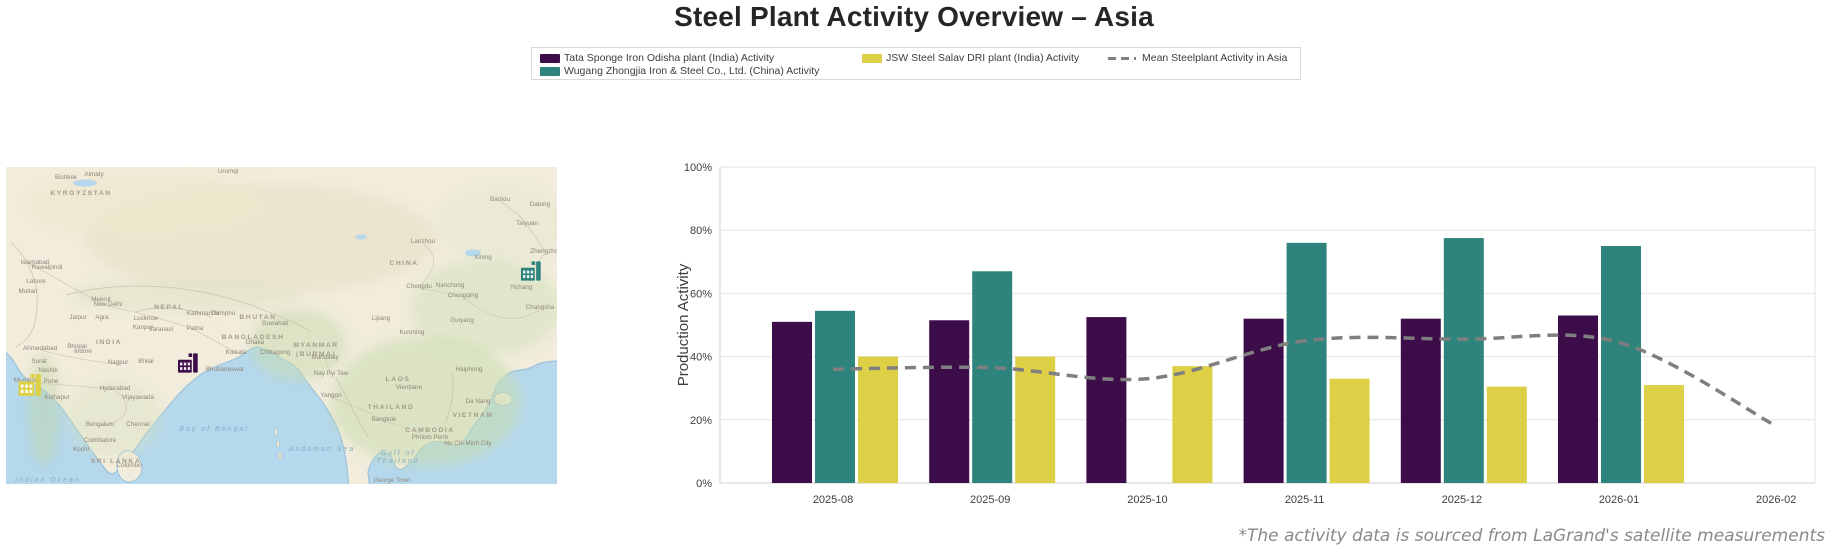 Image resolution: width=1828 pixels, height=554 pixels. What do you see at coordinates (1349, 430) in the screenshot?
I see `bar-2025-11-series2` at bounding box center [1349, 430].